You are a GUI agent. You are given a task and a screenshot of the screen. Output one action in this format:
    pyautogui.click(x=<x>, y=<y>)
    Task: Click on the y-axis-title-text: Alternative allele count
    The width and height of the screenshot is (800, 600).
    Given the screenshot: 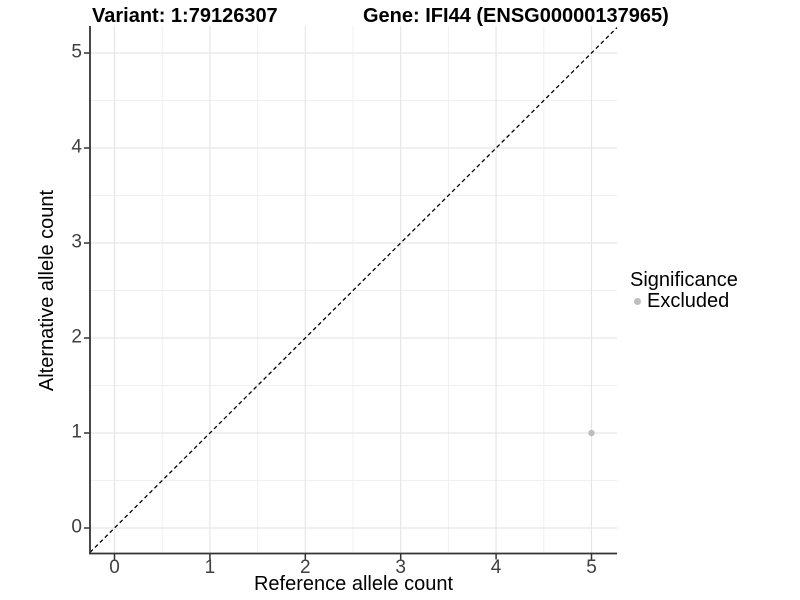 What is the action you would take?
    pyautogui.click(x=47, y=290)
    